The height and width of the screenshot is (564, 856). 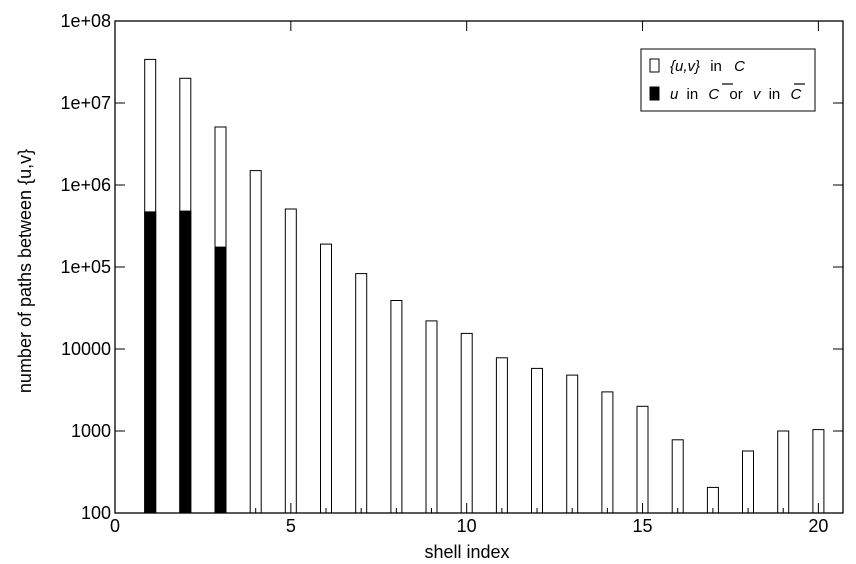 What do you see at coordinates (643, 526) in the screenshot?
I see `x-tick-label: 15` at bounding box center [643, 526].